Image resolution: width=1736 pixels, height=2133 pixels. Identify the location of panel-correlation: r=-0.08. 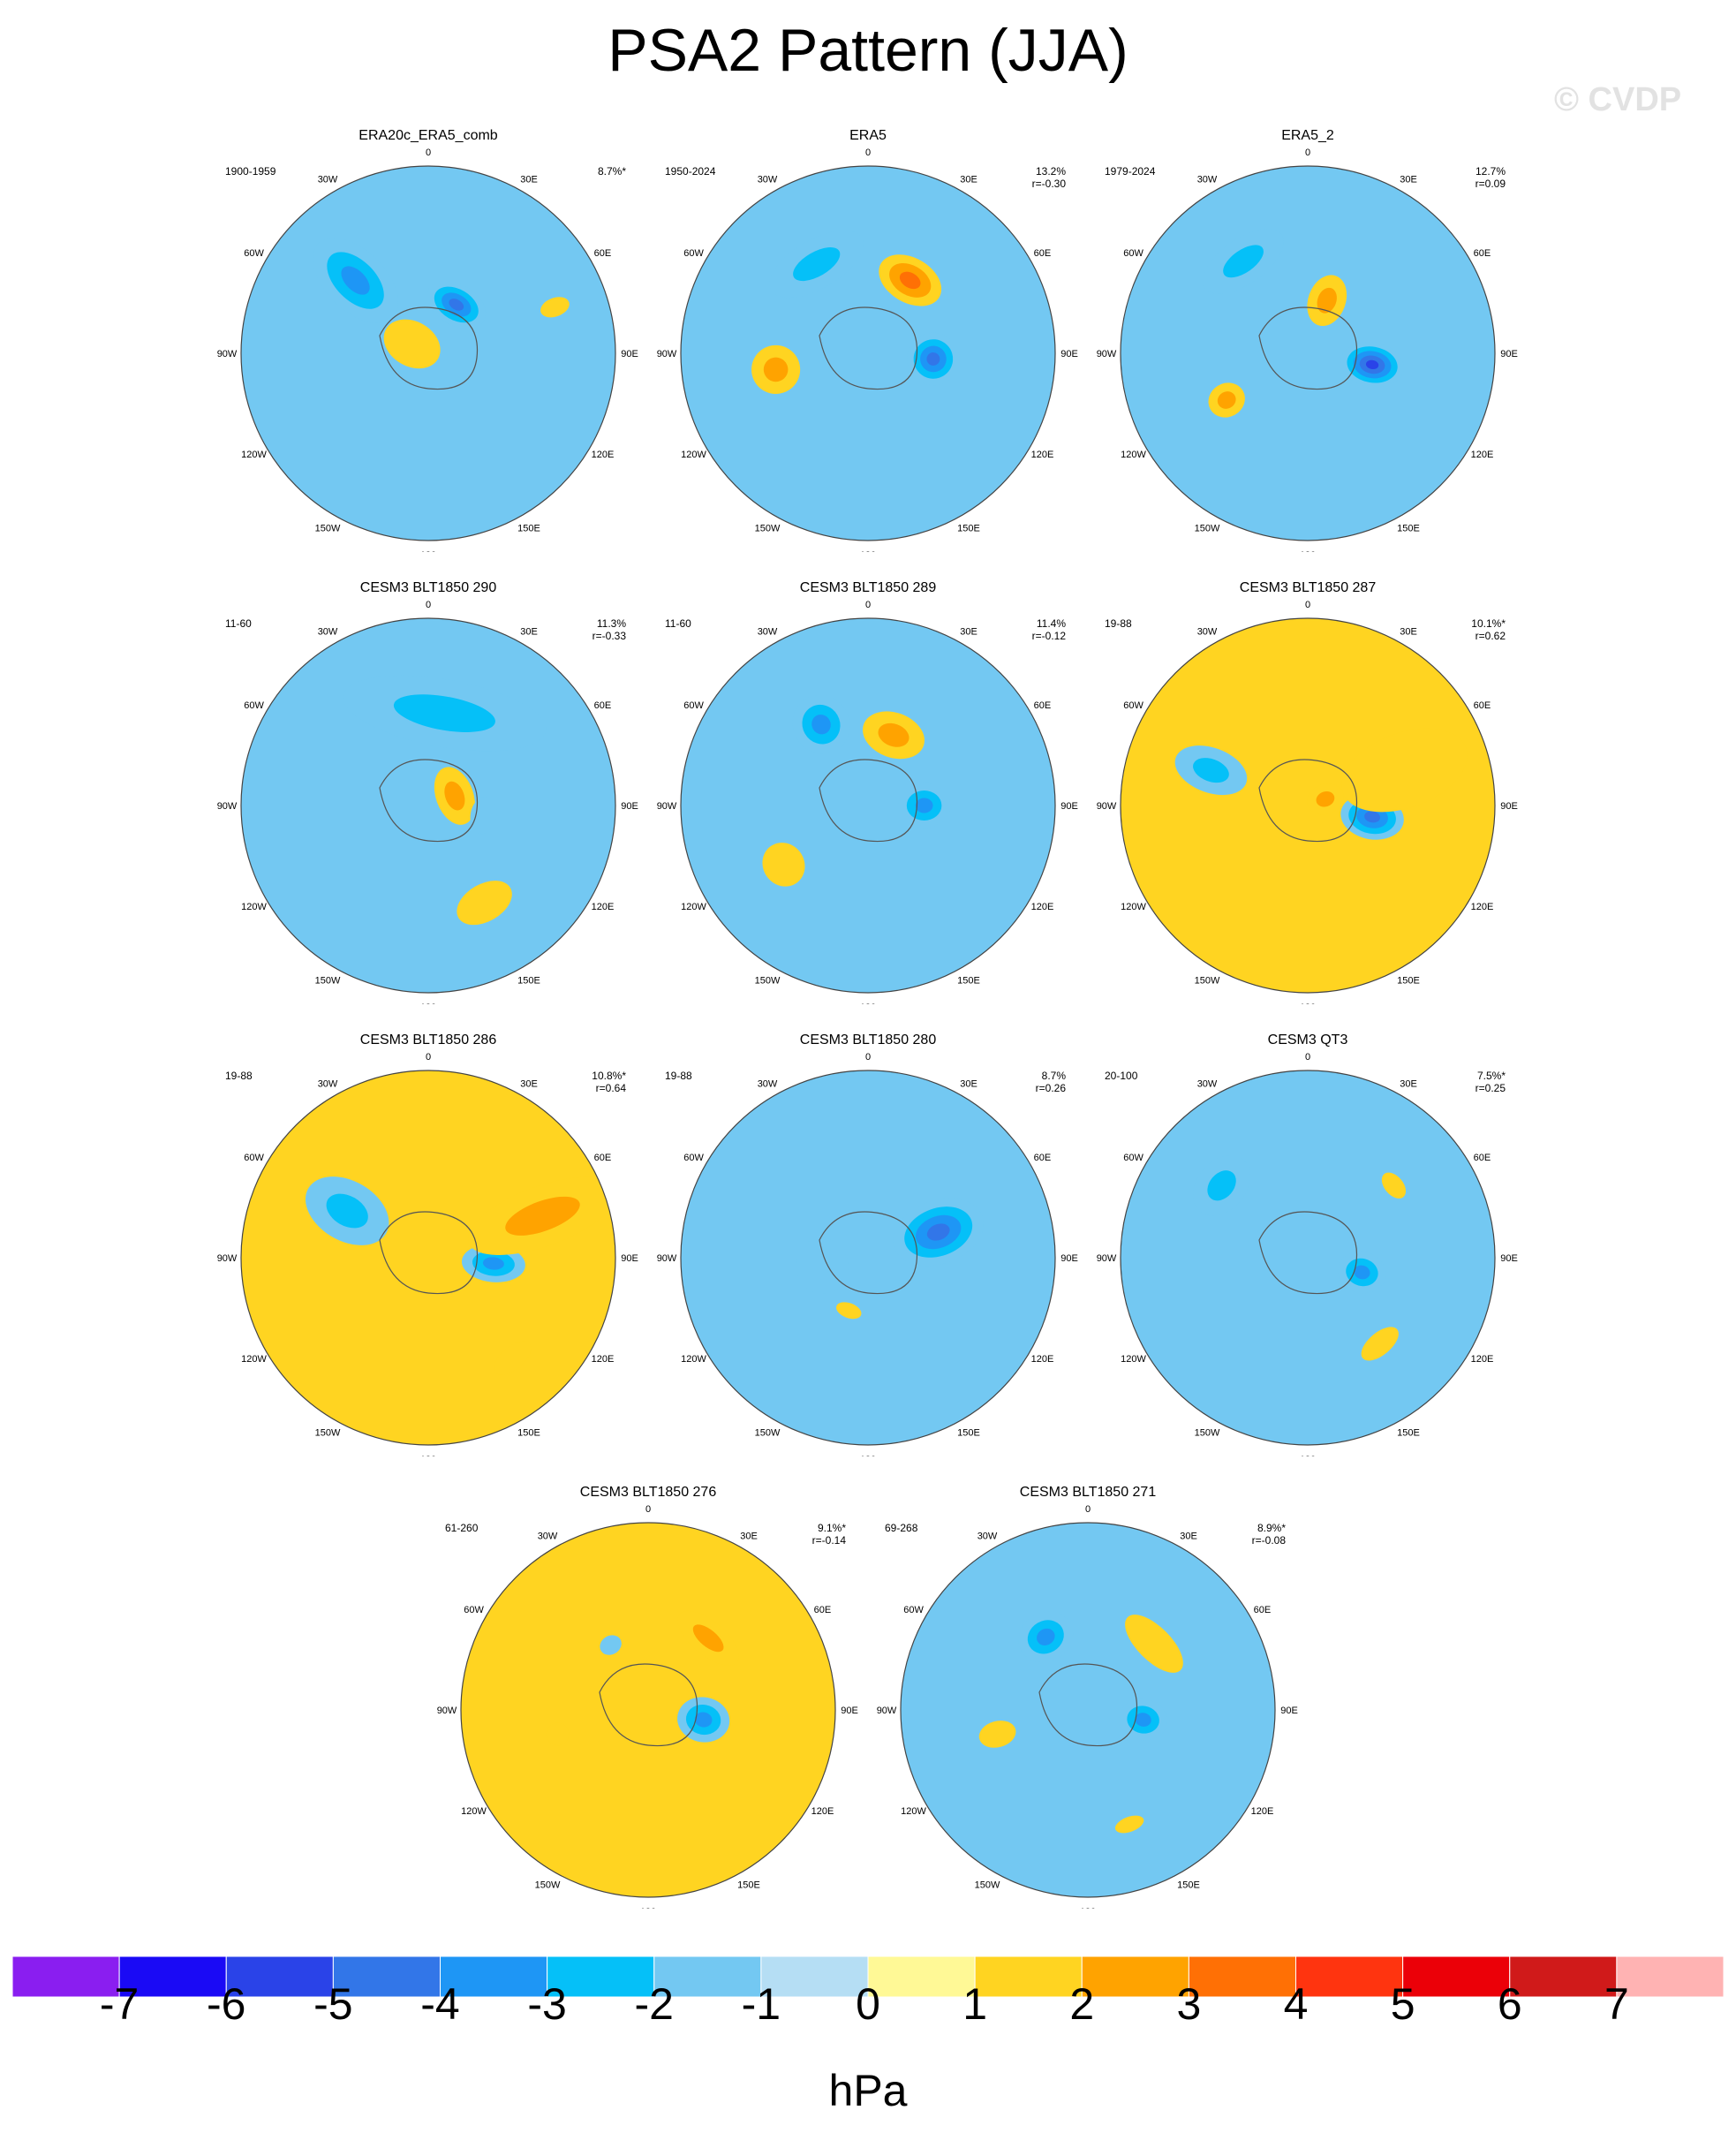
(1269, 1540).